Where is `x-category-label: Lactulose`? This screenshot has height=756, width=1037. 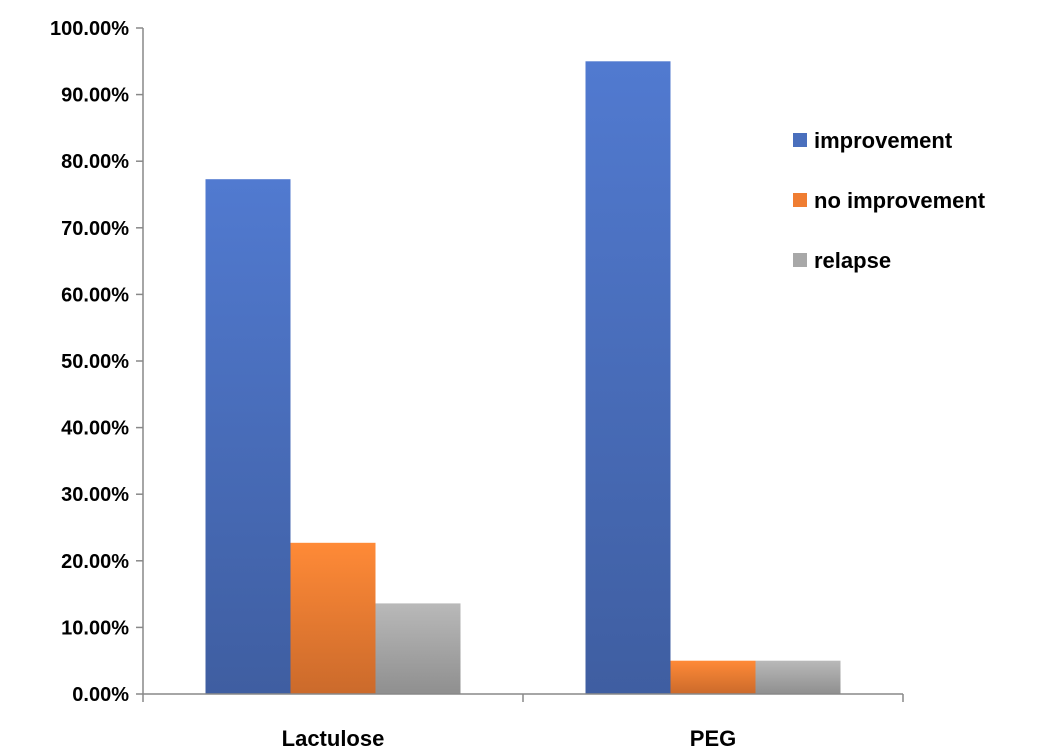
x-category-label: Lactulose is located at coordinates (333, 738).